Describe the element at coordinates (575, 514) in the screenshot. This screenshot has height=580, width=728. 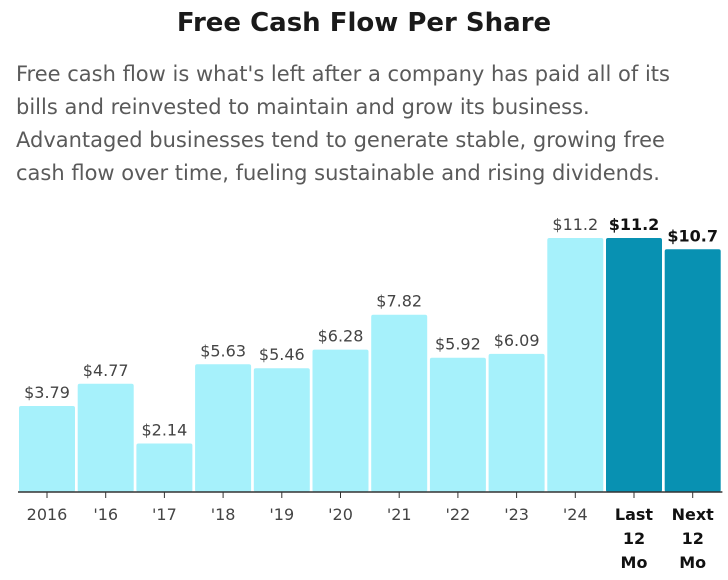
I see `x-tick-label-9: '24` at that location.